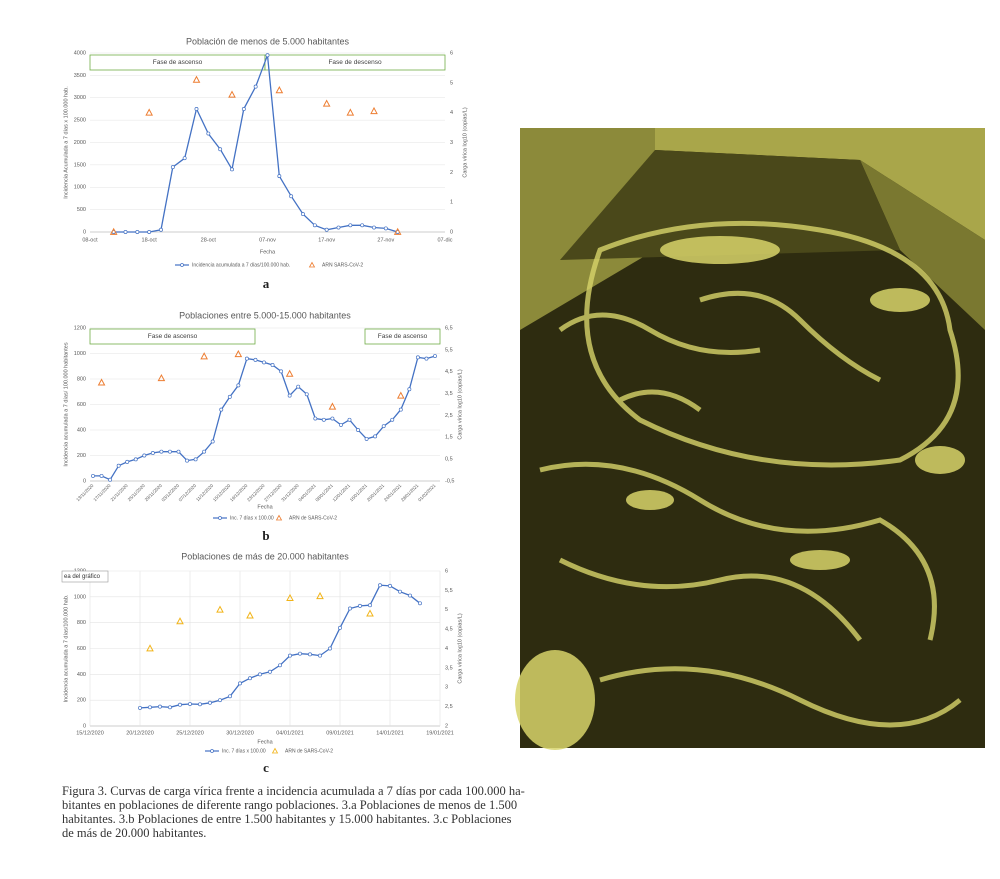  Describe the element at coordinates (451, 53) in the screenshot. I see `y2-tick-label: 6` at that location.